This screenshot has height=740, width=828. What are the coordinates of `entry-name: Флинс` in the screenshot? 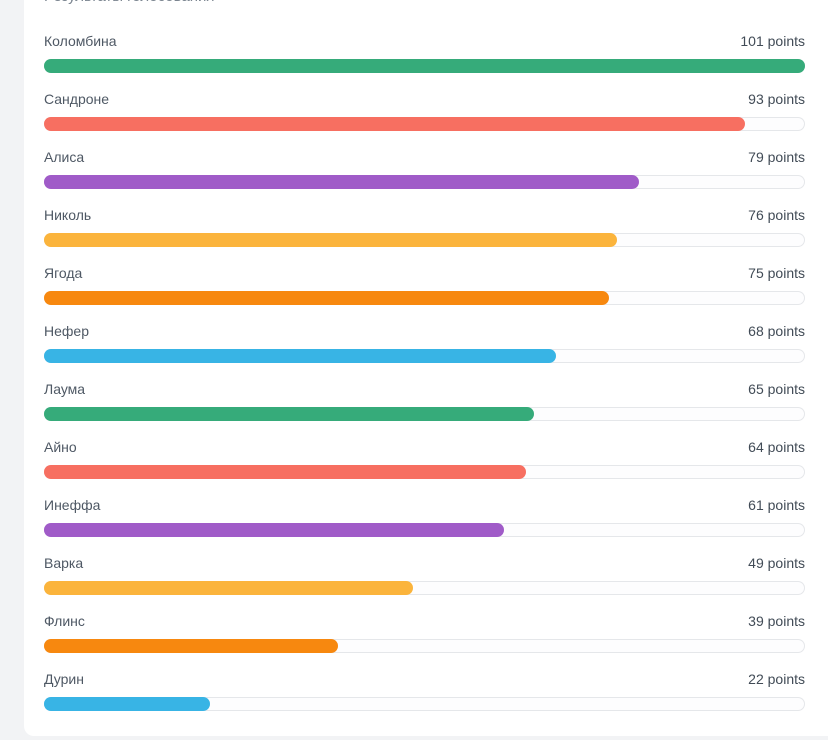 It's located at (64, 621).